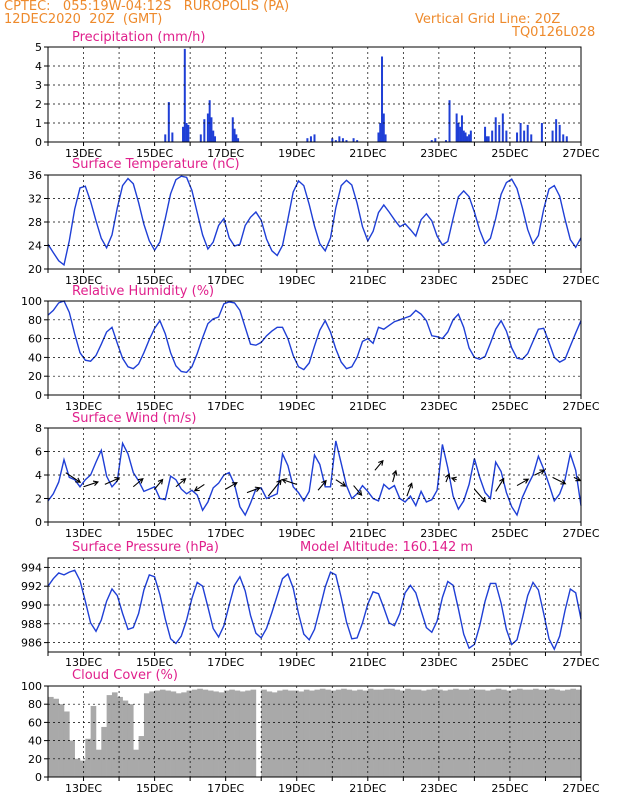 This screenshot has width=618, height=800. I want to click on y-tick-label: 6, so click(38, 452).